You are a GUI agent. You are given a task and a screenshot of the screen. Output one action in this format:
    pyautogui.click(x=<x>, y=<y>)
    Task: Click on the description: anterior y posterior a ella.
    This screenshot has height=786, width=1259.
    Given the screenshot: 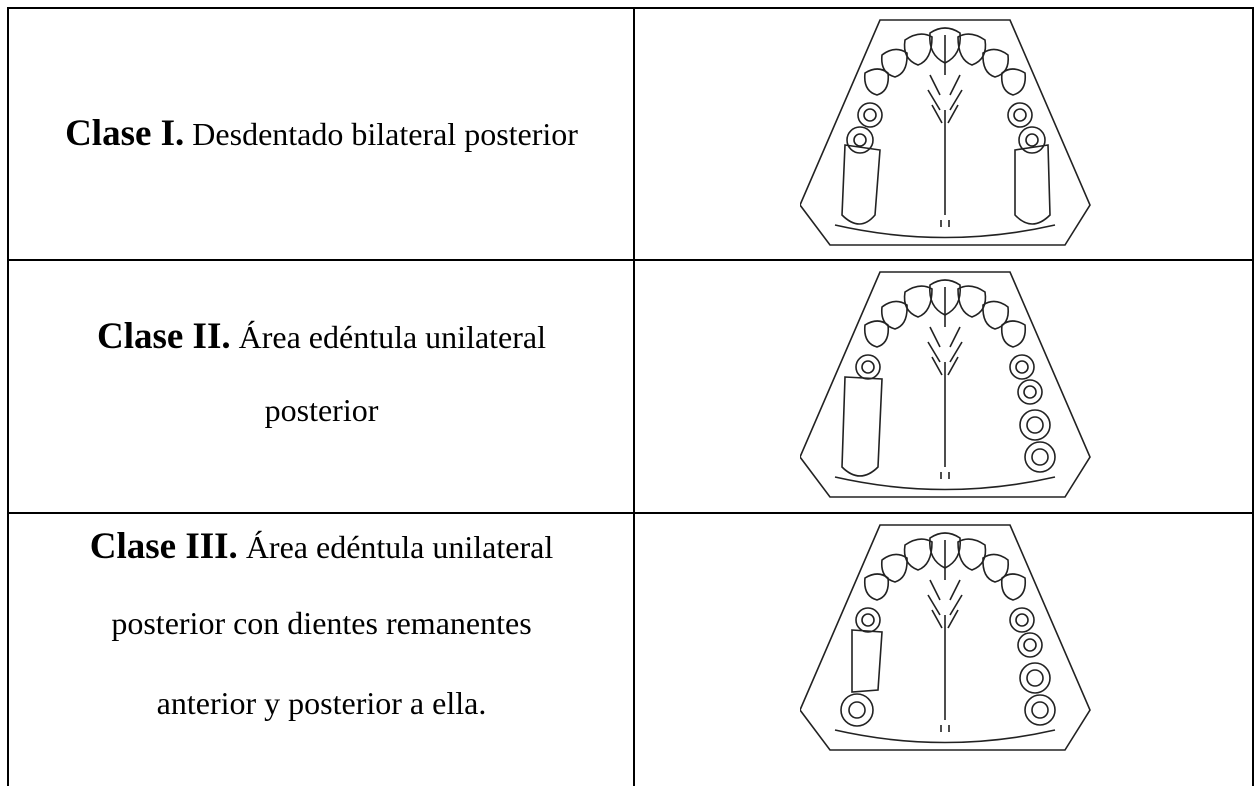 What is the action you would take?
    pyautogui.click(x=321, y=703)
    